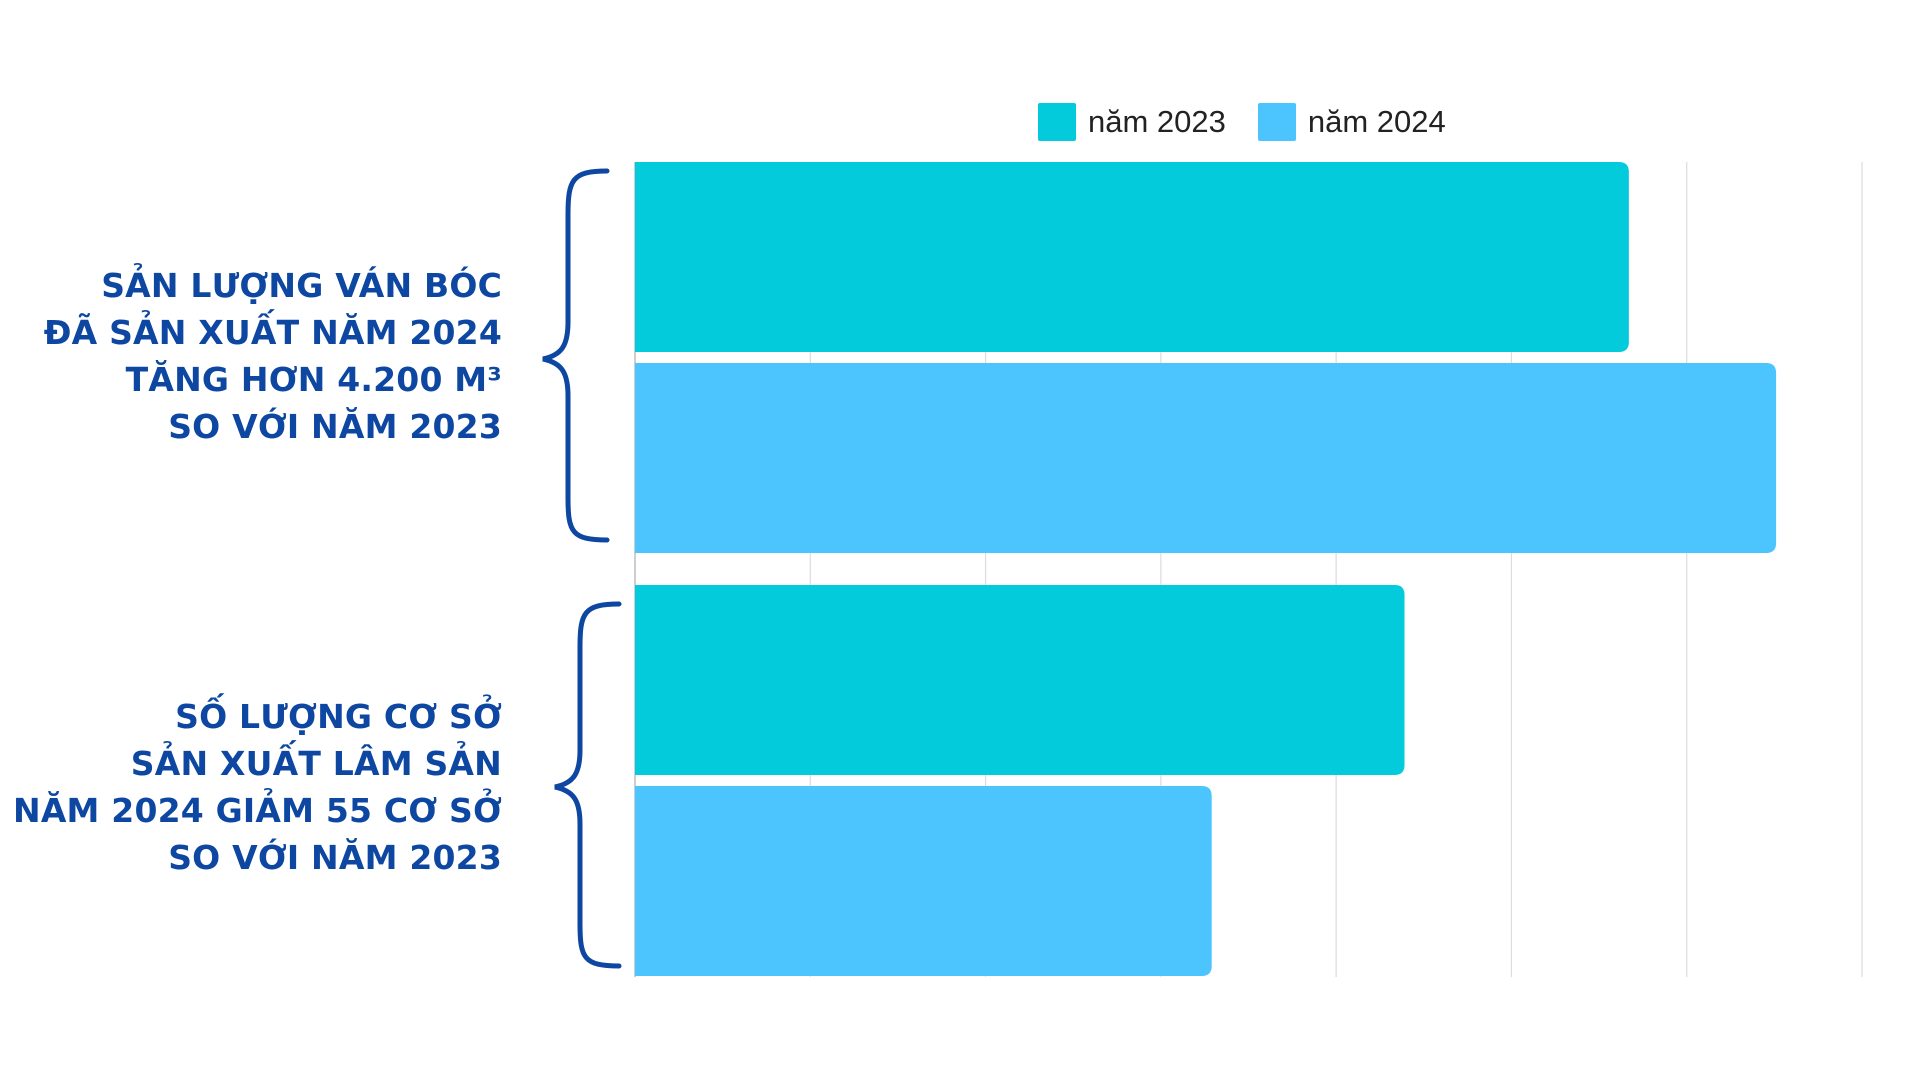  What do you see at coordinates (1132, 257) in the screenshot?
I see `bar-category-1-series-2023` at bounding box center [1132, 257].